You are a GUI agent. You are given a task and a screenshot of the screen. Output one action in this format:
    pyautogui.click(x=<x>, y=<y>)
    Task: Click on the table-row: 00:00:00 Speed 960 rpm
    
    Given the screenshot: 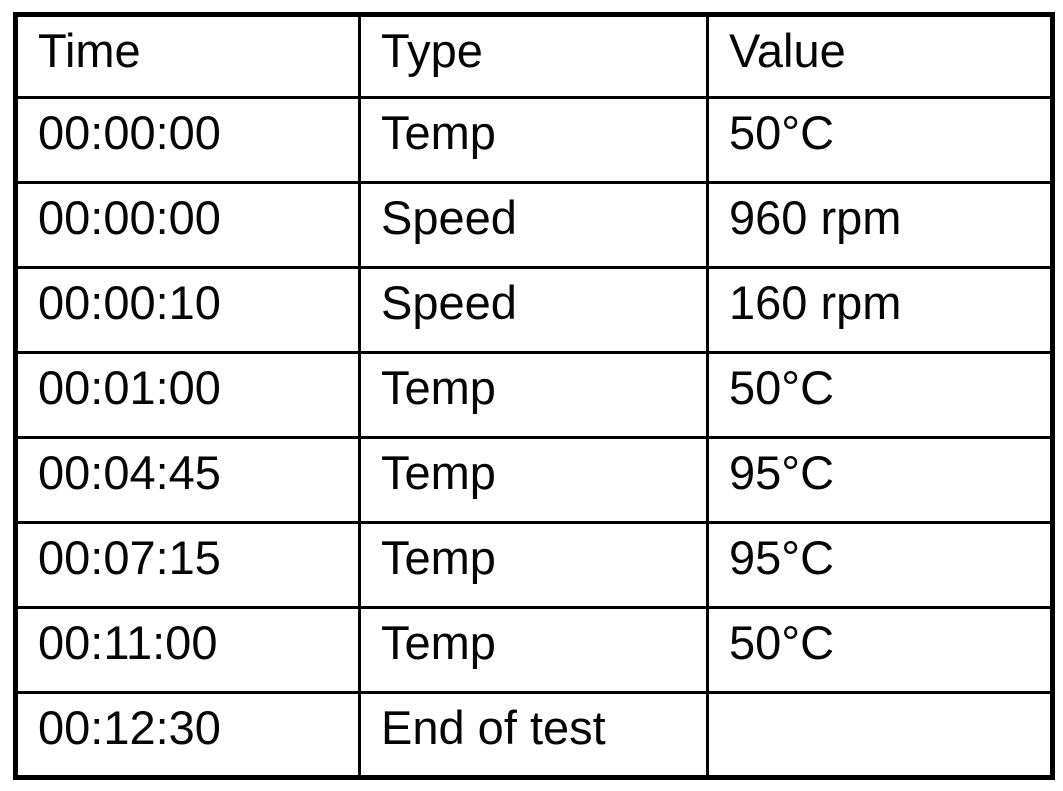 What is the action you would take?
    pyautogui.click(x=534, y=225)
    